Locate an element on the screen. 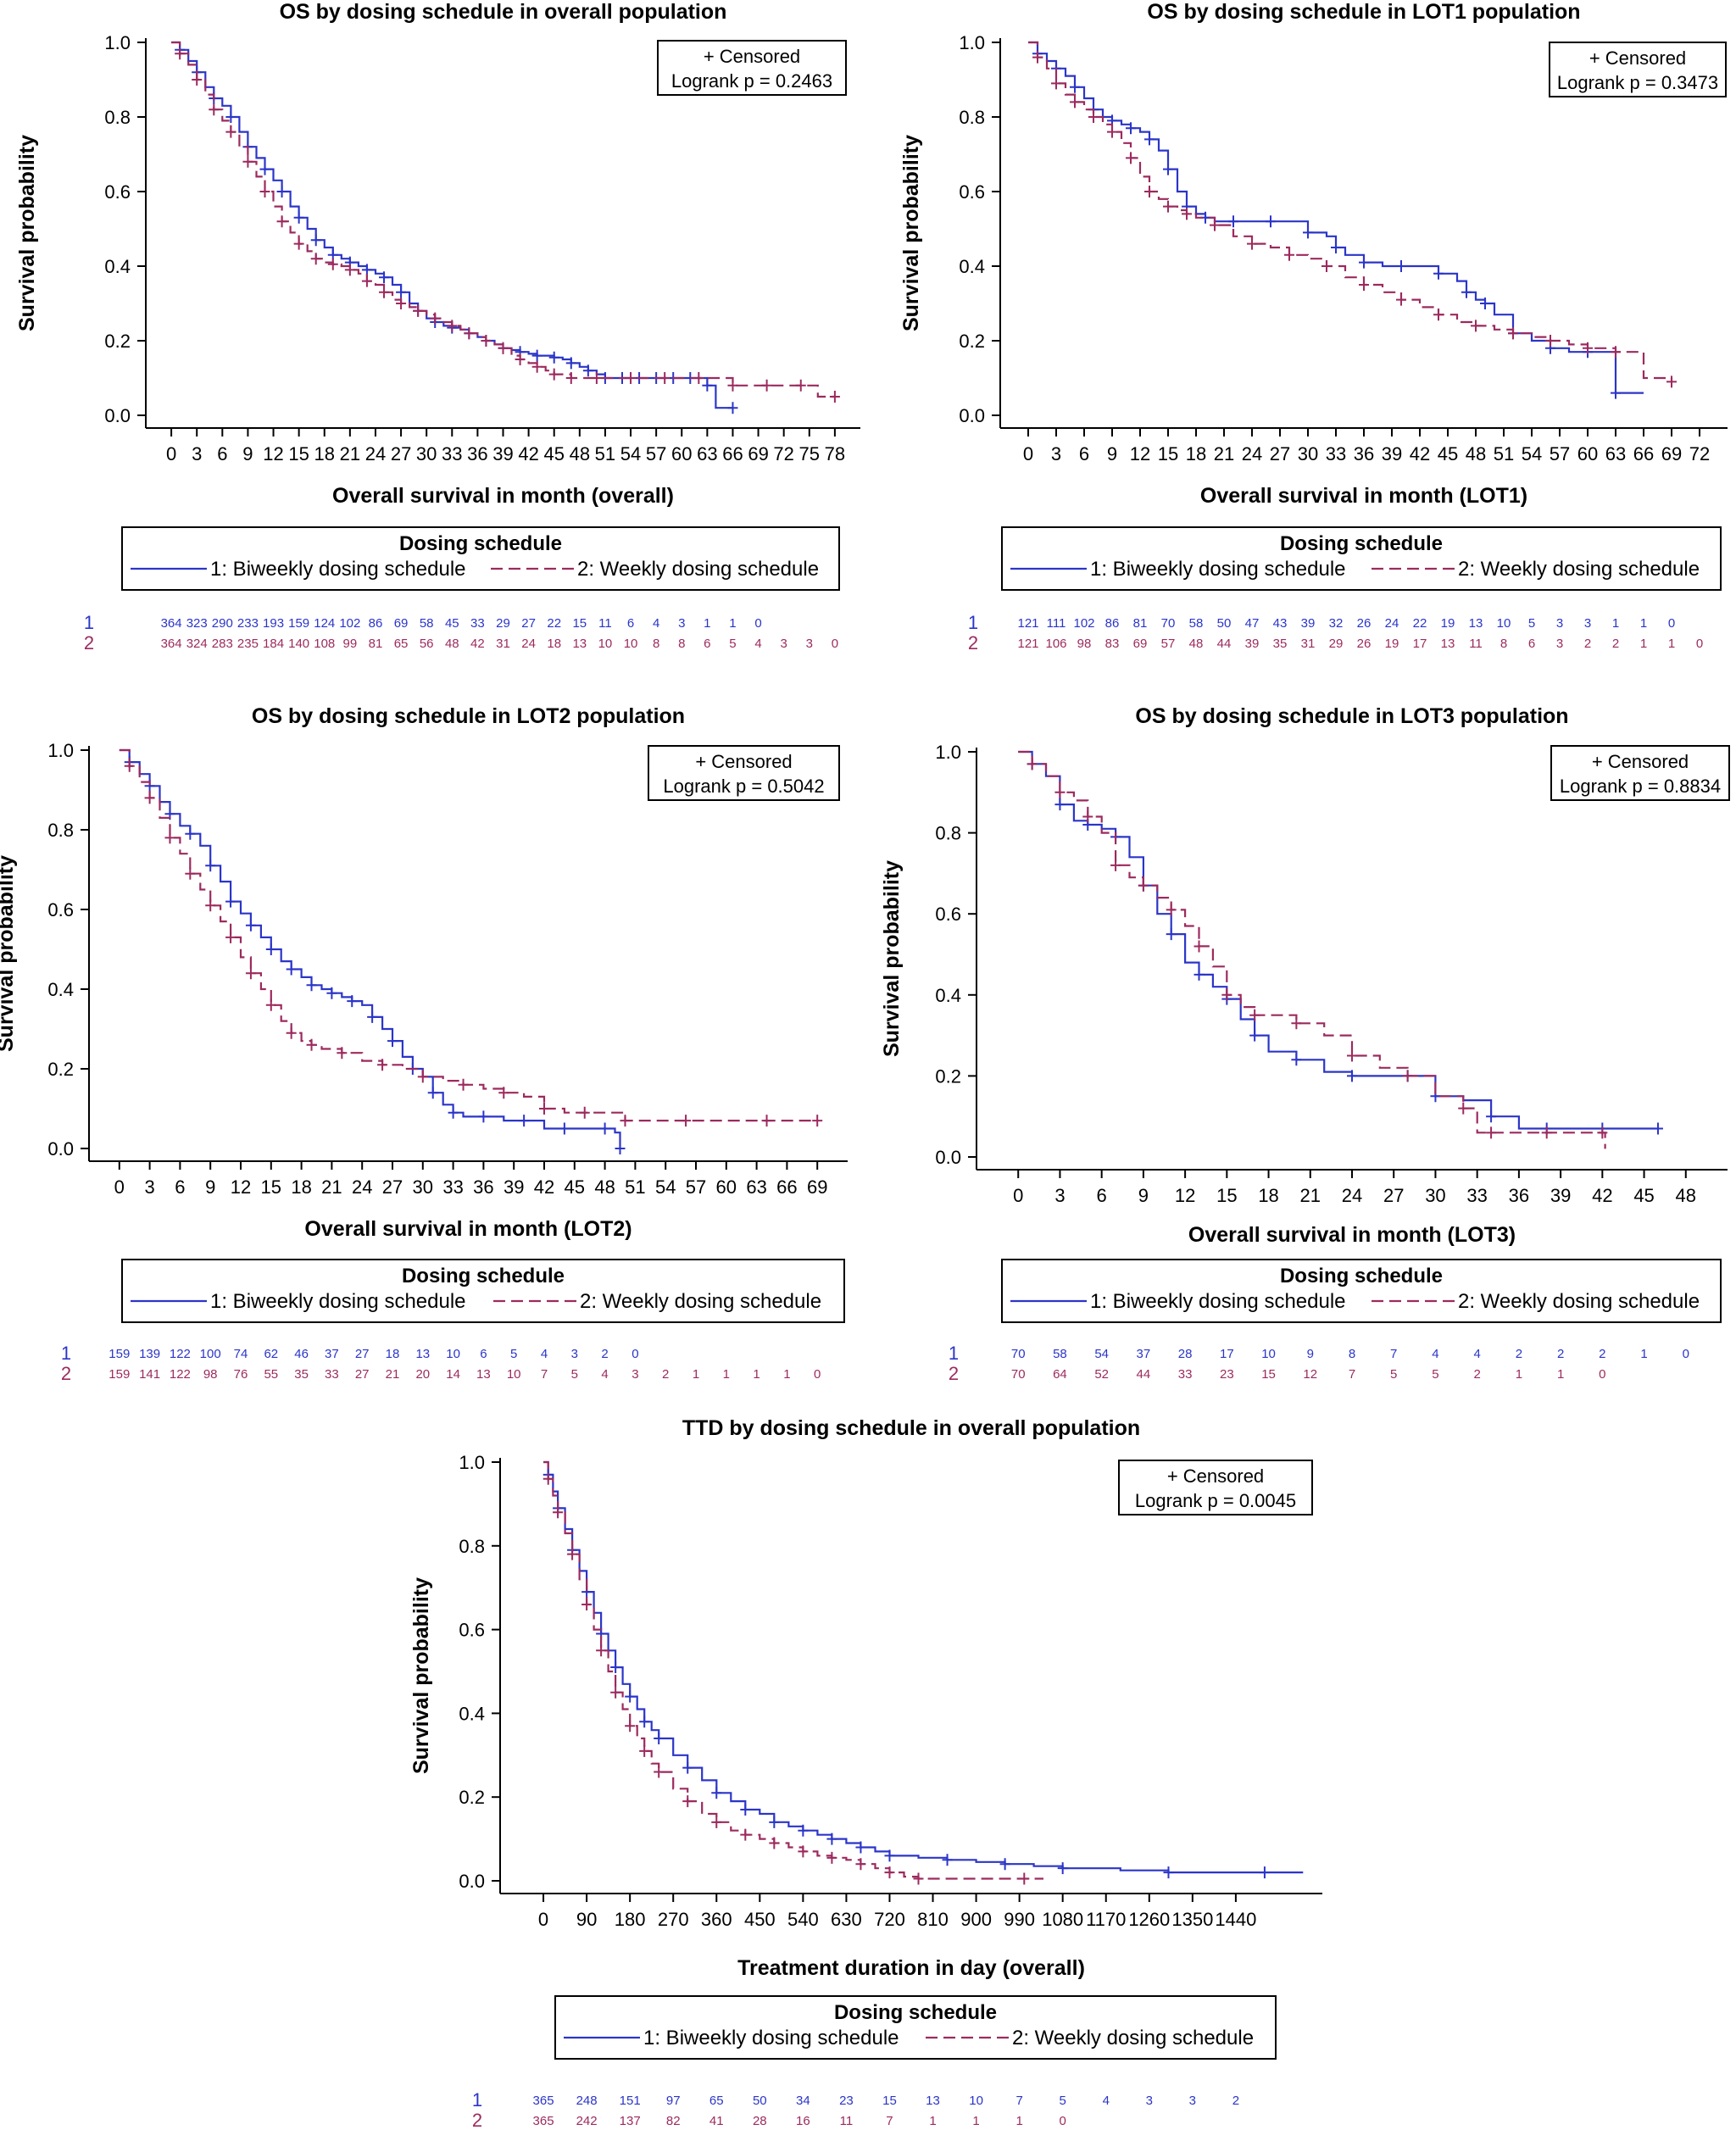 The image size is (1736, 2130). logrank-box: + Censored Logrank p = 0.8834 is located at coordinates (1640, 773).